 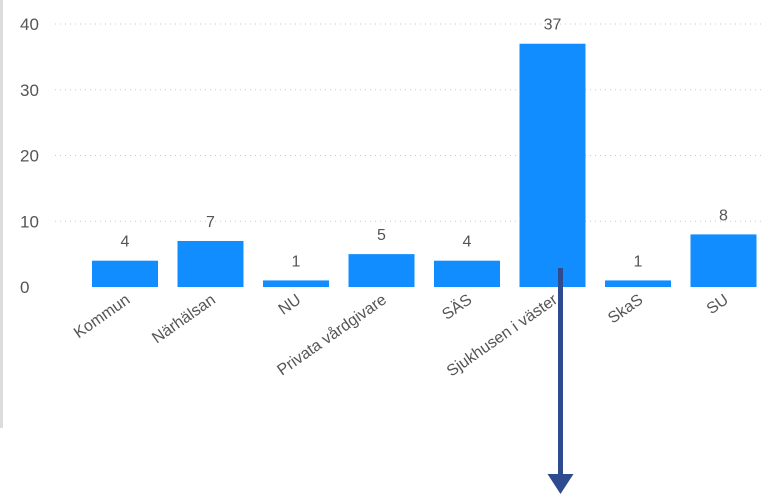 I want to click on y-tick-label: 40, so click(x=29, y=24).